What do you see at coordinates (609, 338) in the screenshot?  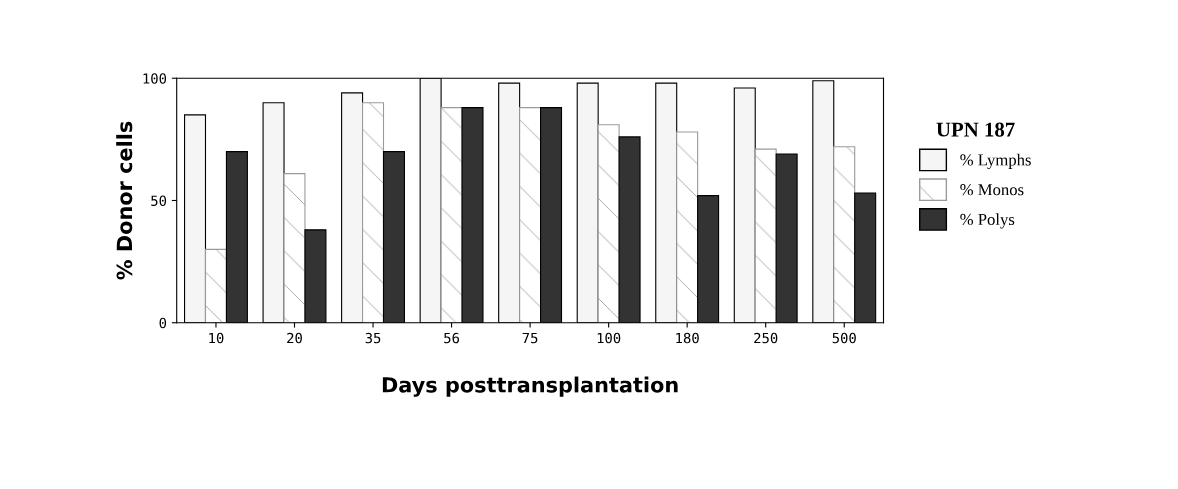 I see `x-tick-label: 100` at bounding box center [609, 338].